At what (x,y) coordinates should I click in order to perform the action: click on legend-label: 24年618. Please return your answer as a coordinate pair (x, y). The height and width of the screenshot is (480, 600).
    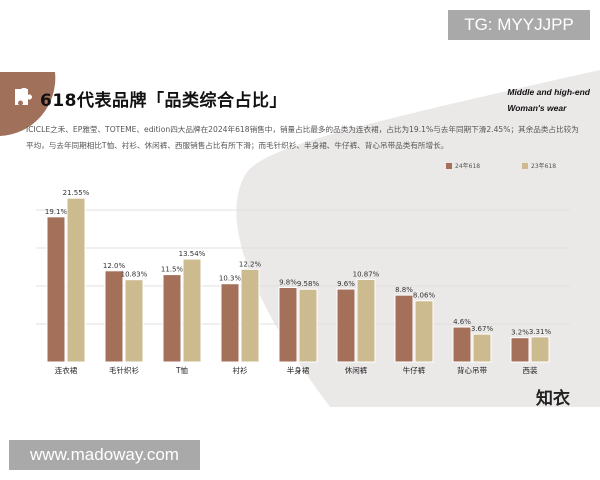
    Looking at the image, I should click on (468, 166).